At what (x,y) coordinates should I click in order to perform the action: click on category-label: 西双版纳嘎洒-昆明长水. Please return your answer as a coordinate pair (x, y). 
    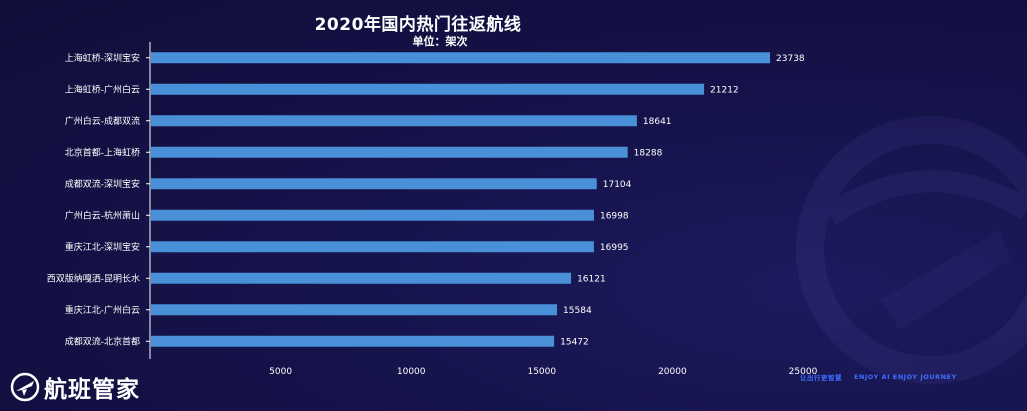
    Looking at the image, I should click on (93, 278).